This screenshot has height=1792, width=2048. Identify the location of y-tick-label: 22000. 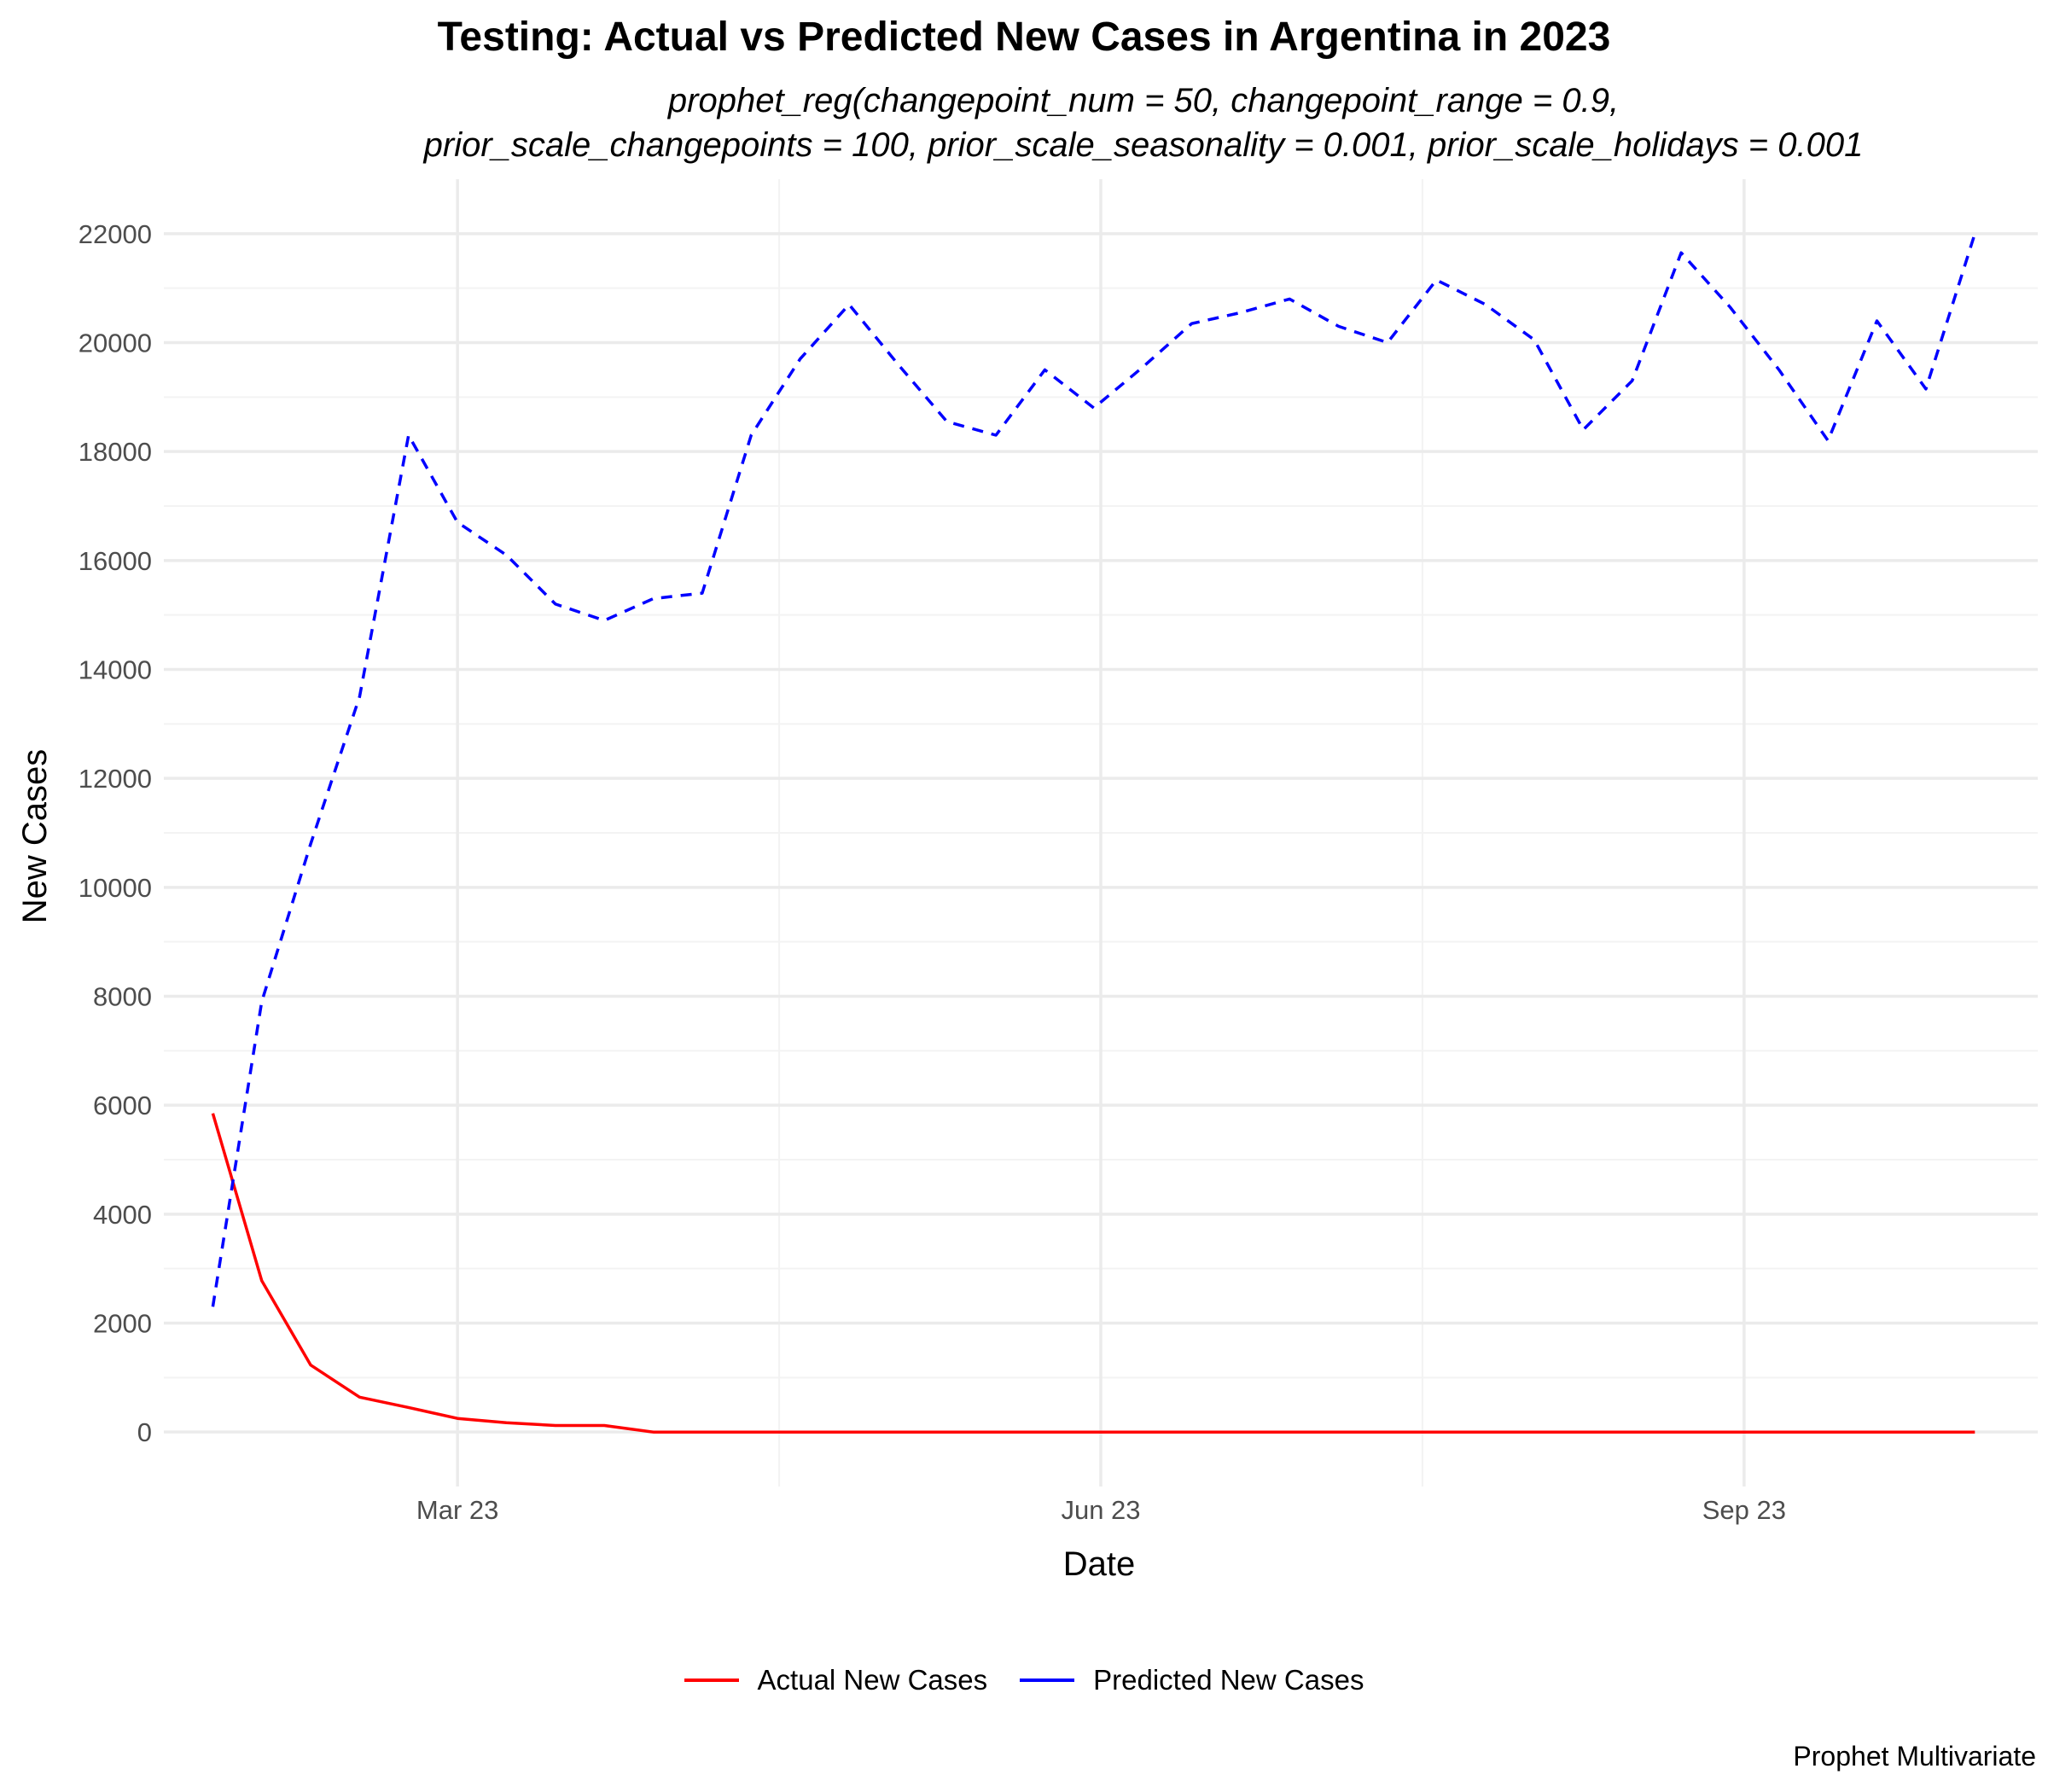
(116, 234).